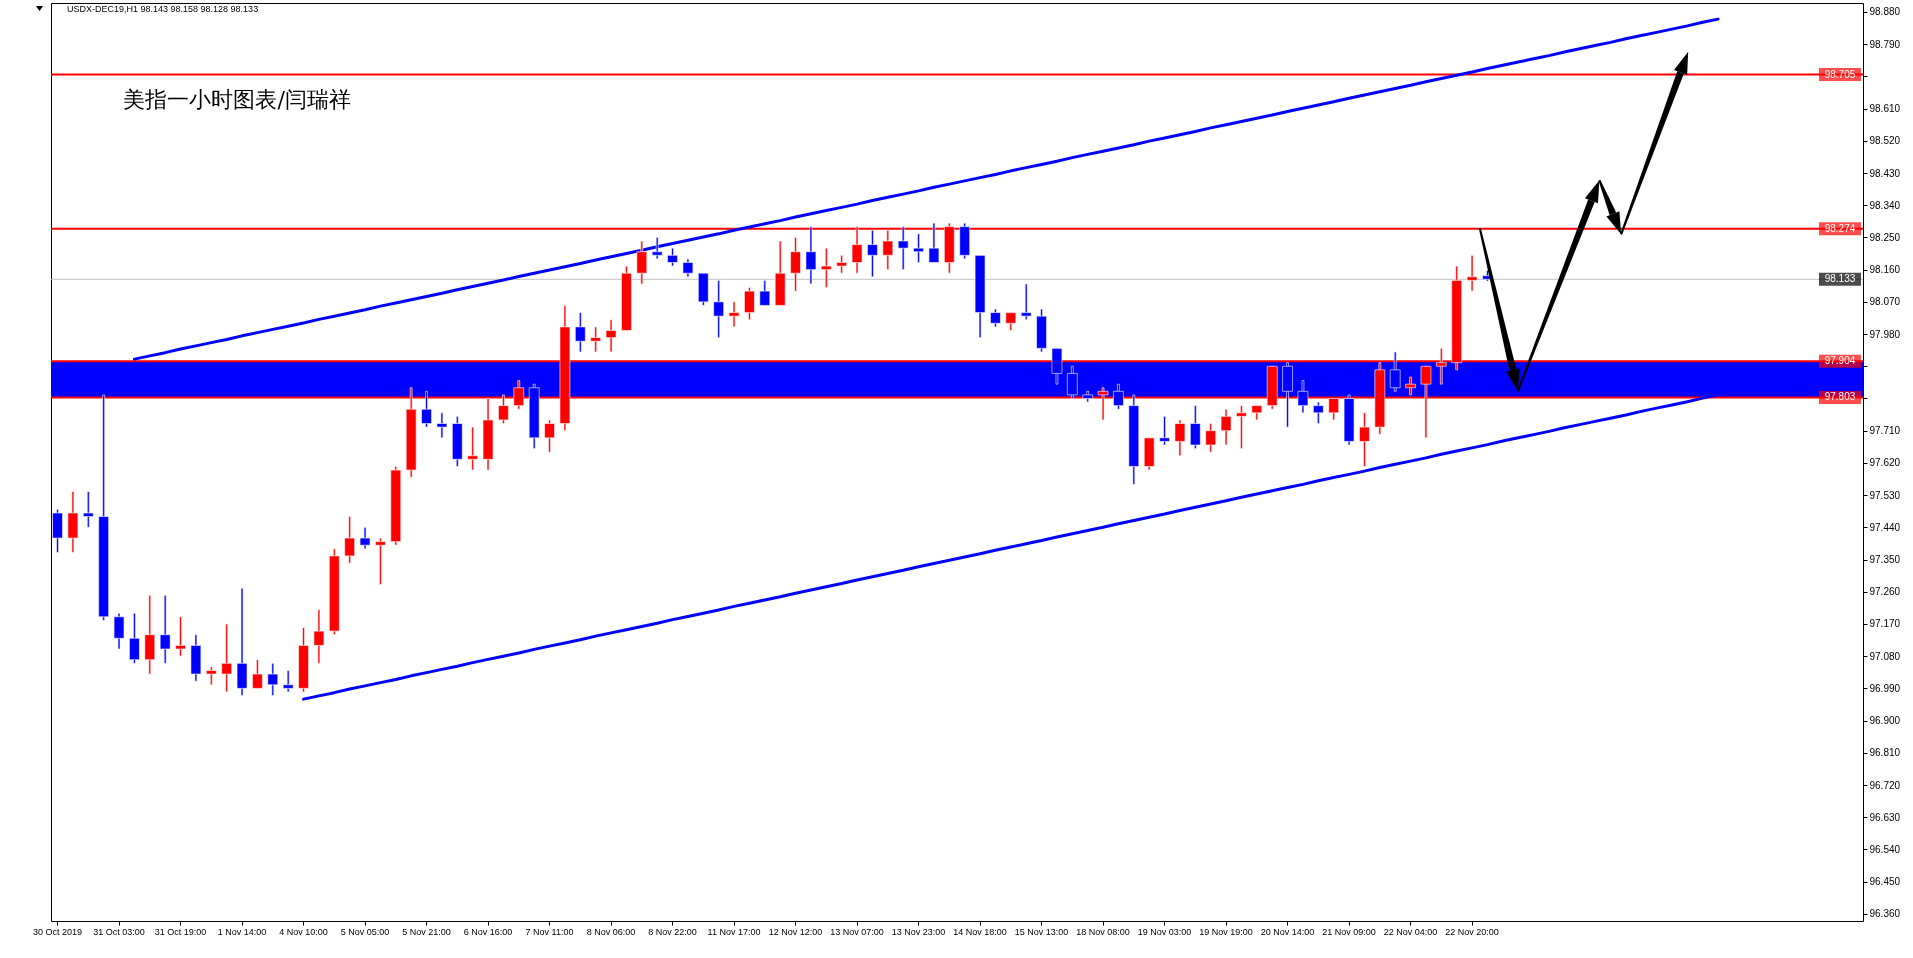  I want to click on y-tick-label: 96.630, so click(1885, 817).